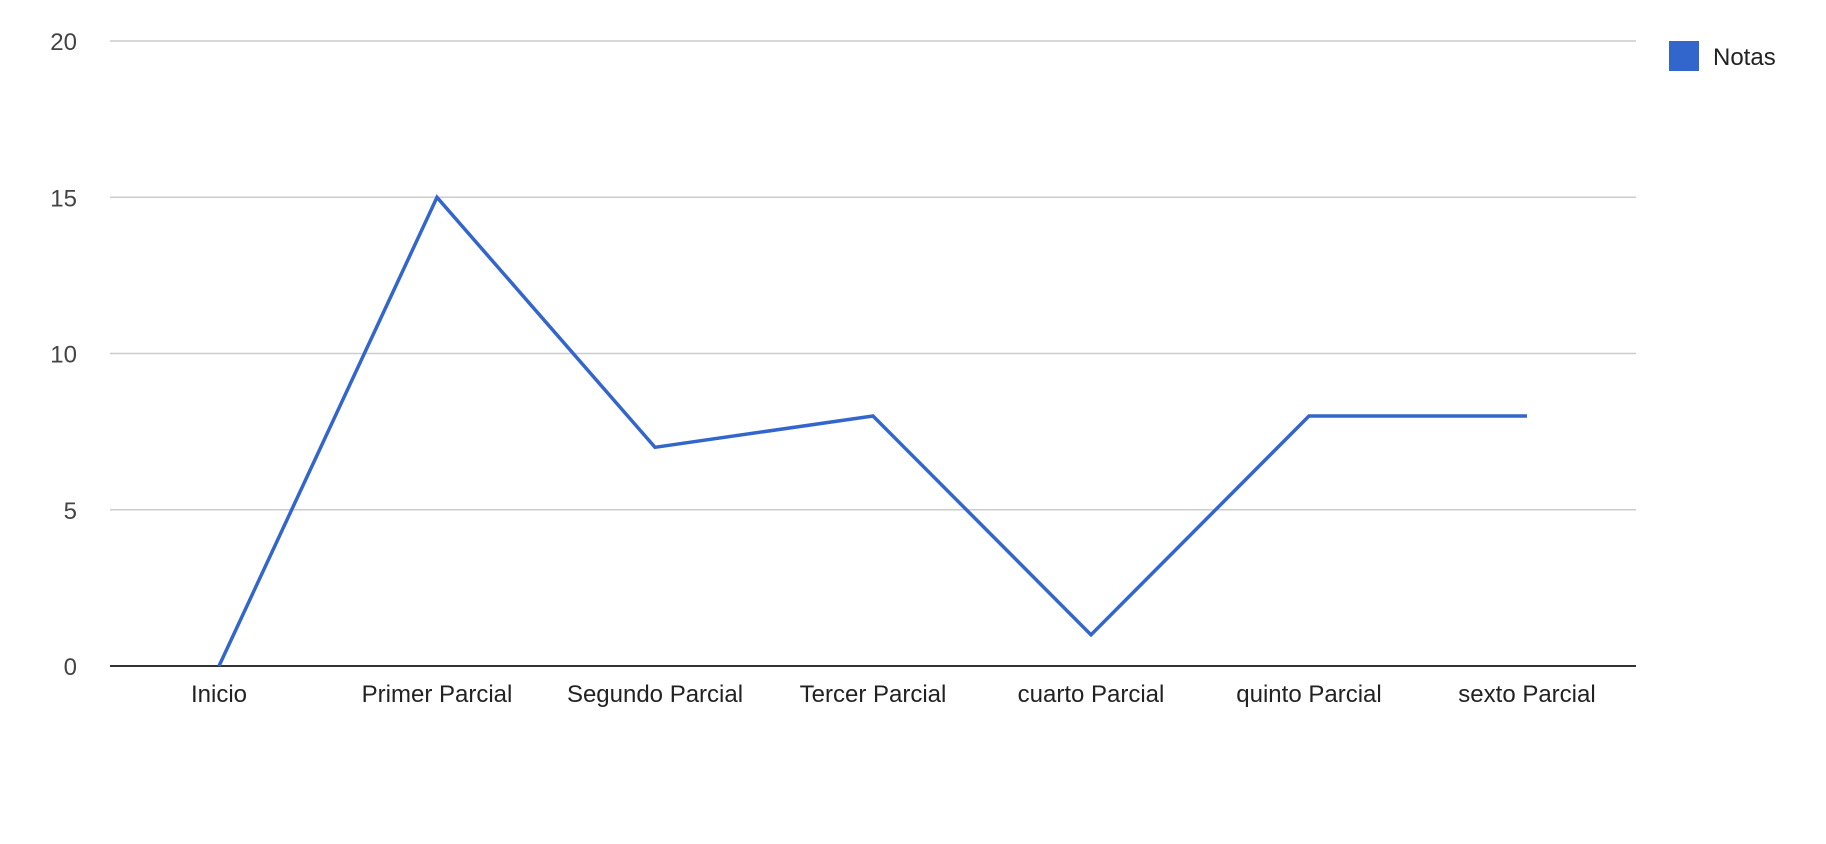 Image resolution: width=1826 pixels, height=844 pixels. What do you see at coordinates (1684, 56) in the screenshot?
I see `legend-swatch` at bounding box center [1684, 56].